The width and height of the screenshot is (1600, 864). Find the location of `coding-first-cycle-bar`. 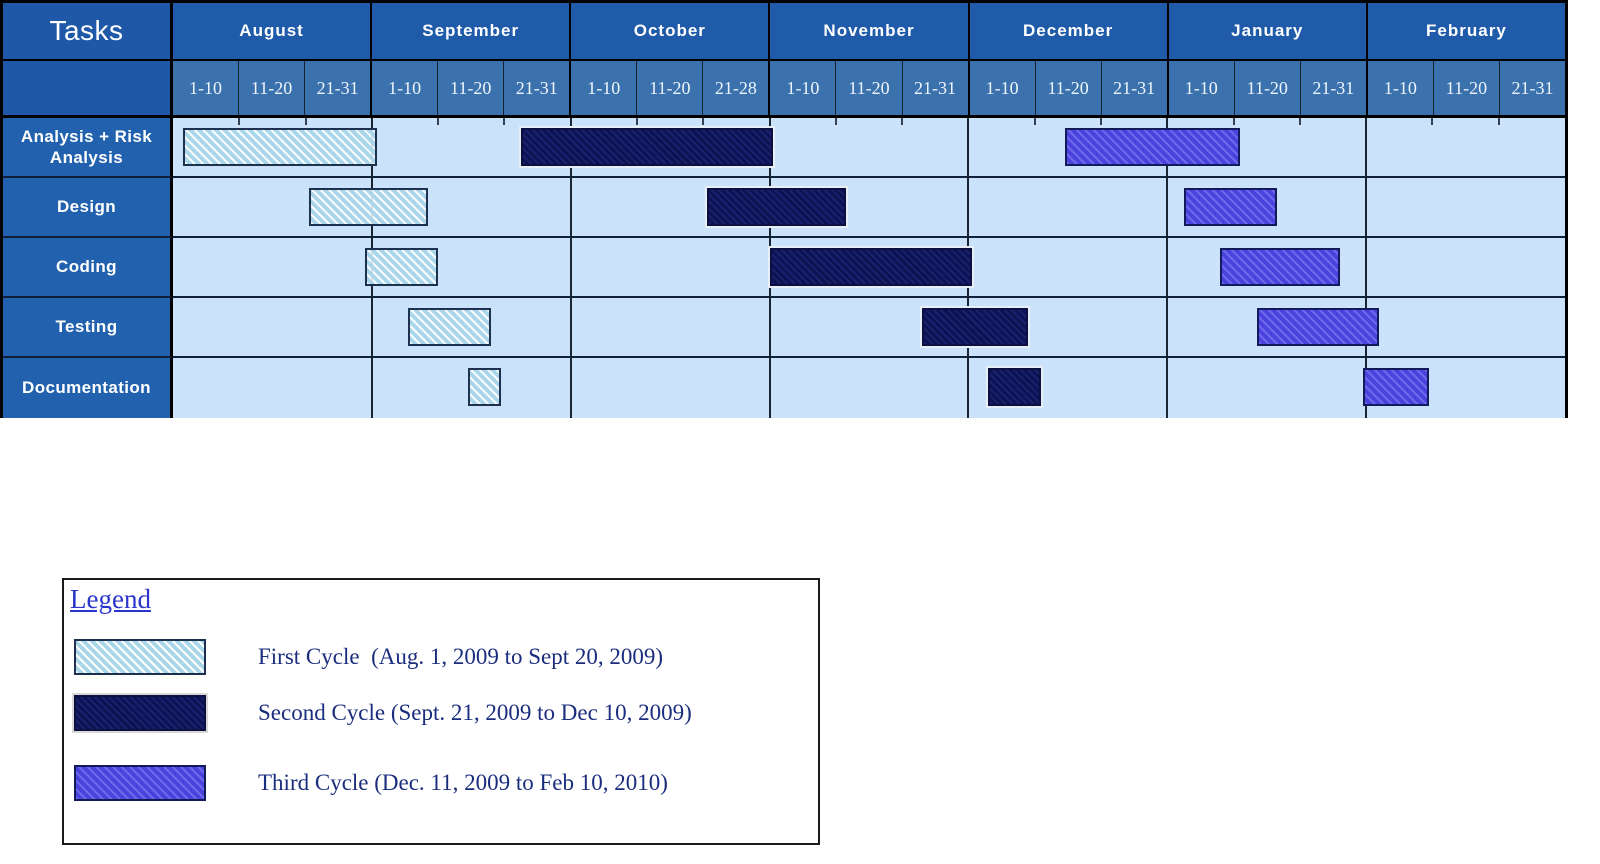

coding-first-cycle-bar is located at coordinates (402, 267).